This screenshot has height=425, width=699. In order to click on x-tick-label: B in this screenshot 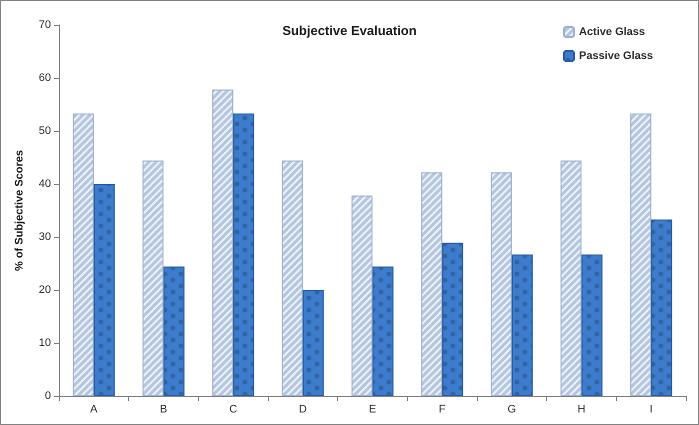, I will do `click(164, 410)`.